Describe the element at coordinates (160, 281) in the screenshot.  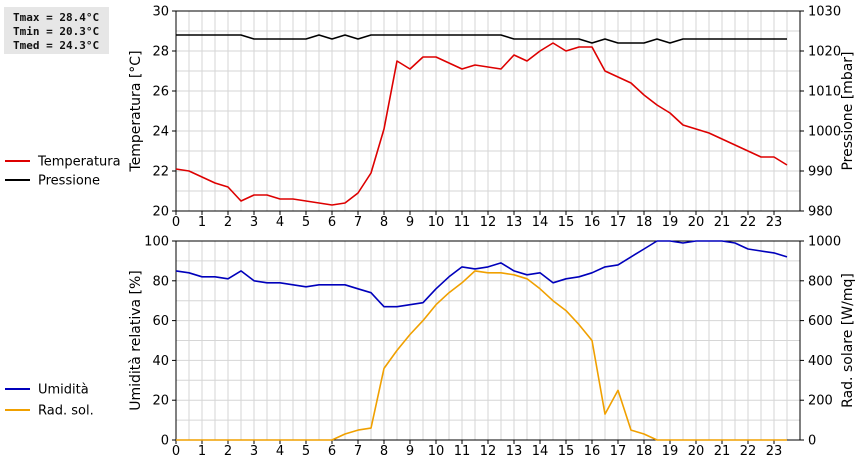
I see `y-left-tick-label: 80` at that location.